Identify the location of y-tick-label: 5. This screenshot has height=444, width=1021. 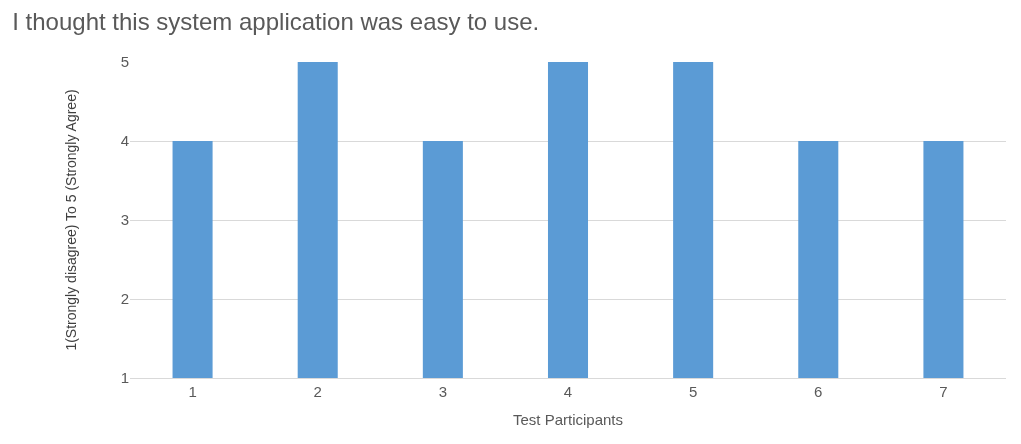
(124, 62).